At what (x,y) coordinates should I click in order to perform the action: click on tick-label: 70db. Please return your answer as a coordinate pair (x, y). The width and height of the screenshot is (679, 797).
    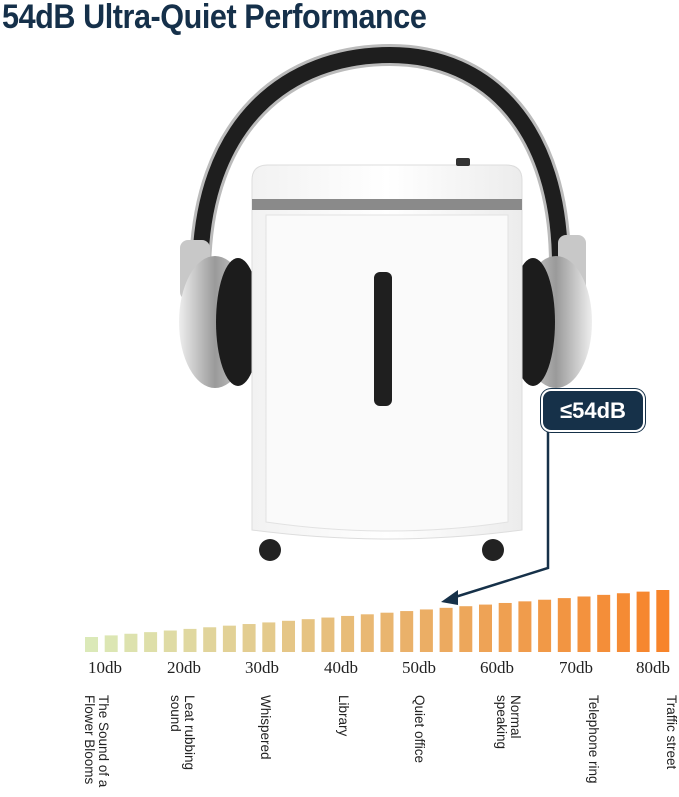
    Looking at the image, I should click on (576, 667).